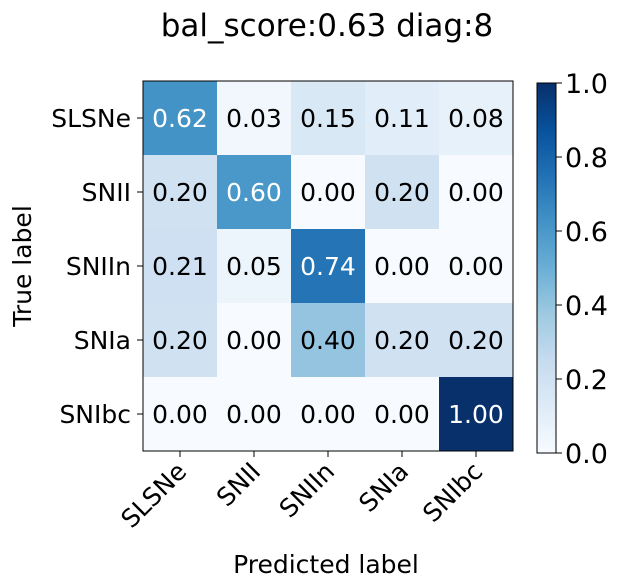 This screenshot has height=588, width=618. I want to click on cell-value-label: 0.74, so click(328, 266).